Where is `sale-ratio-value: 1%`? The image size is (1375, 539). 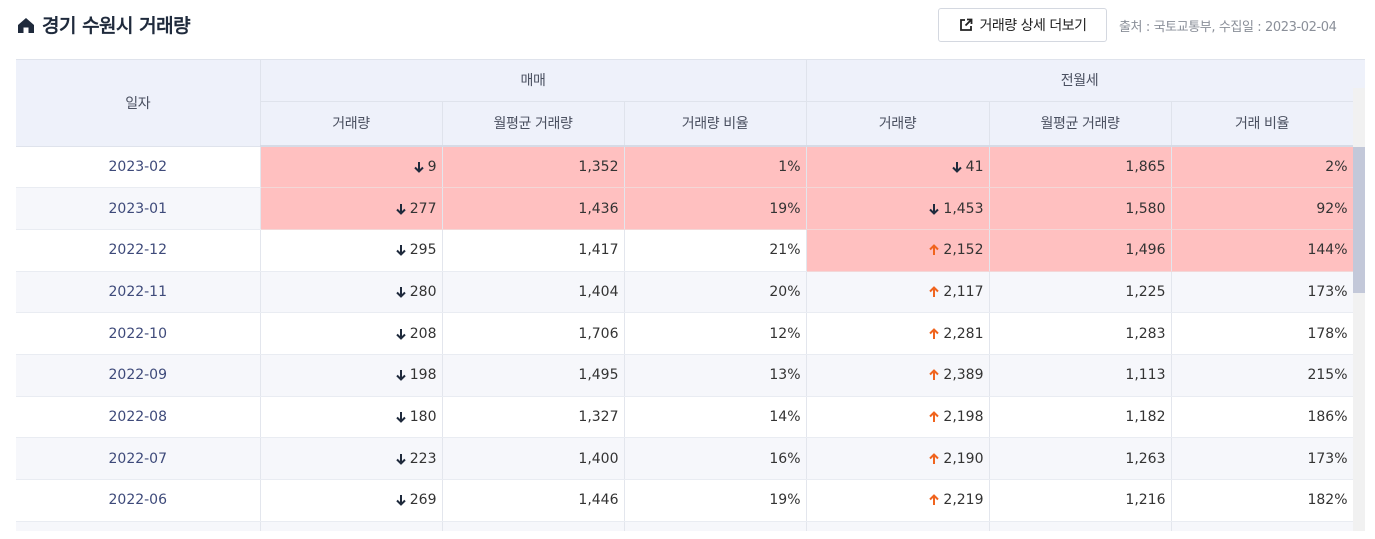 sale-ratio-value: 1% is located at coordinates (789, 167).